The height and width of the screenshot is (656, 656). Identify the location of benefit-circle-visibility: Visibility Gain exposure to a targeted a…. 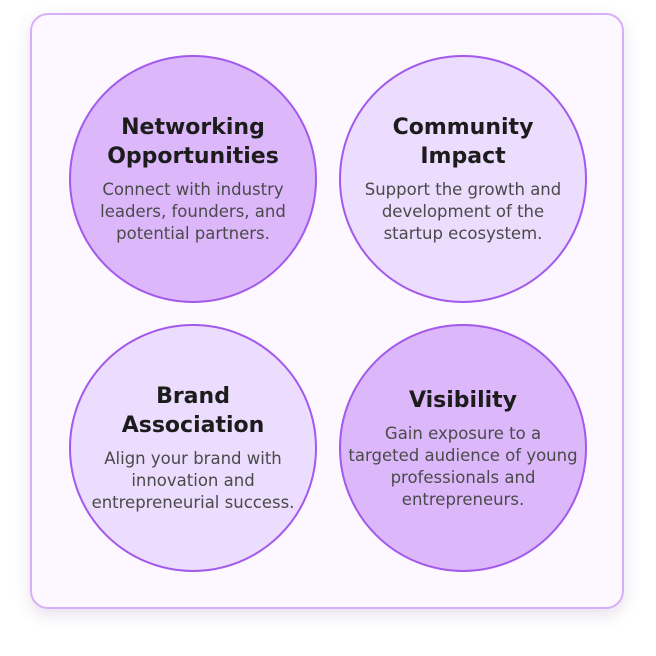
(463, 448).